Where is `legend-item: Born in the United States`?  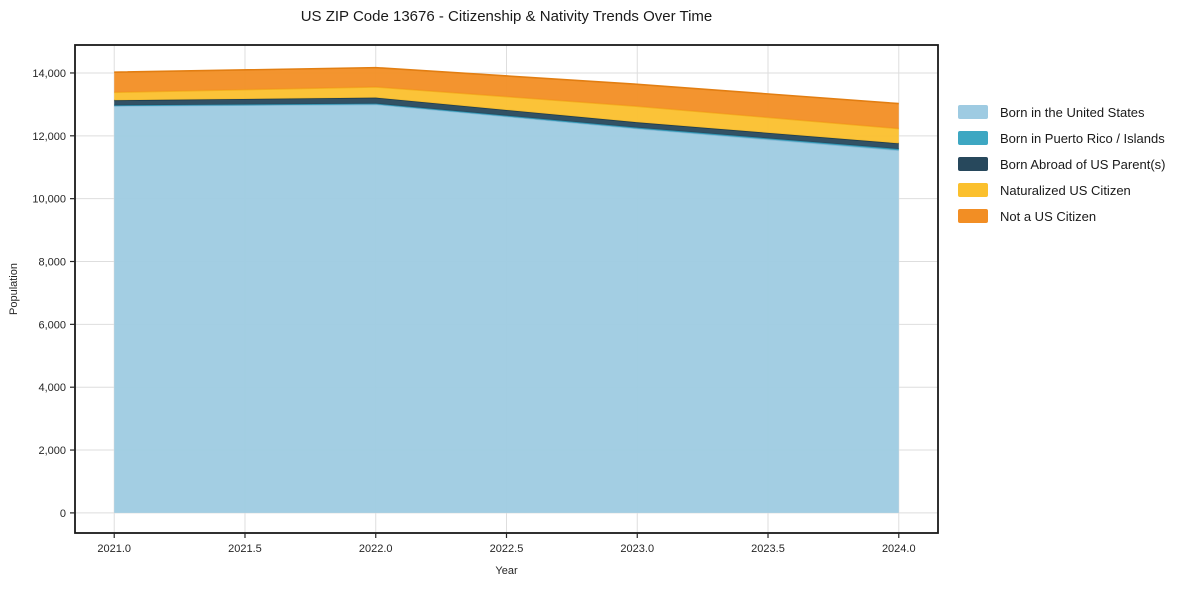
legend-item: Born in the United States is located at coordinates (1061, 112).